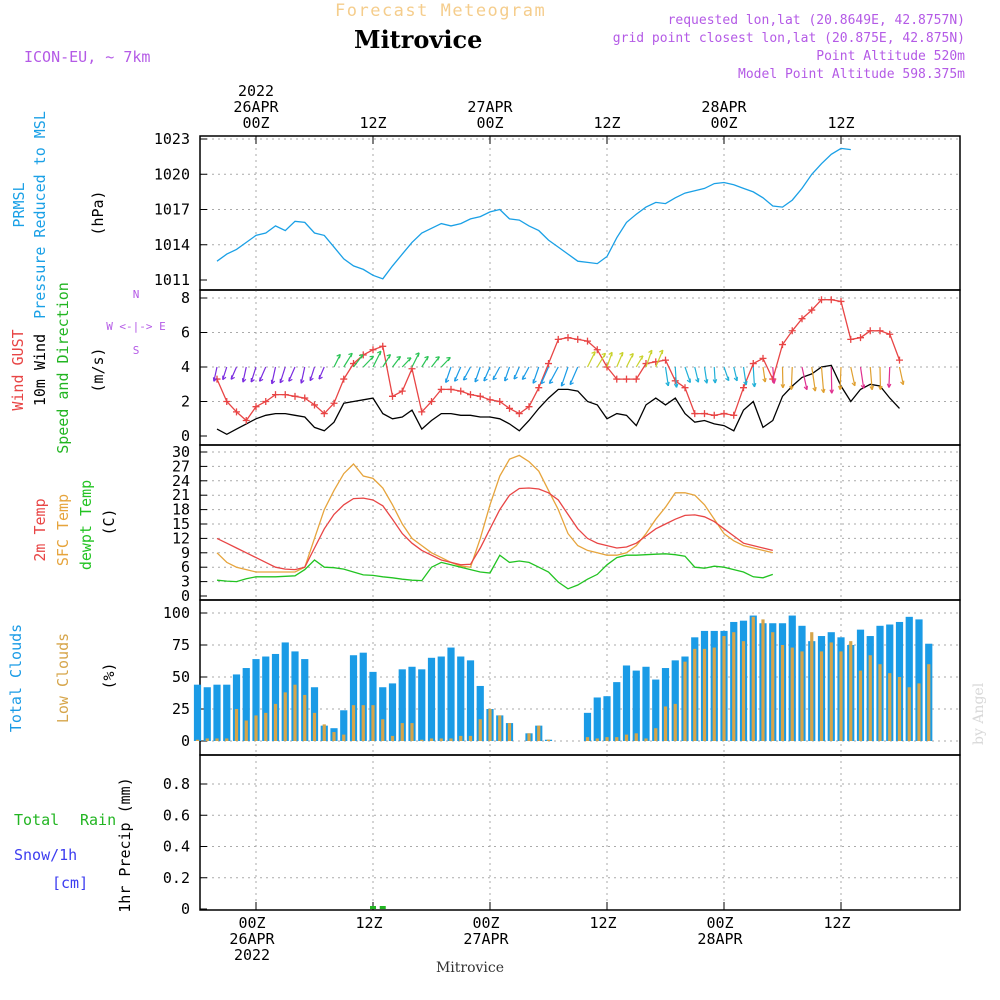 The height and width of the screenshot is (1000, 1000). Describe the element at coordinates (109, 521) in the screenshot. I see `temp-unit-label: (C)` at that location.